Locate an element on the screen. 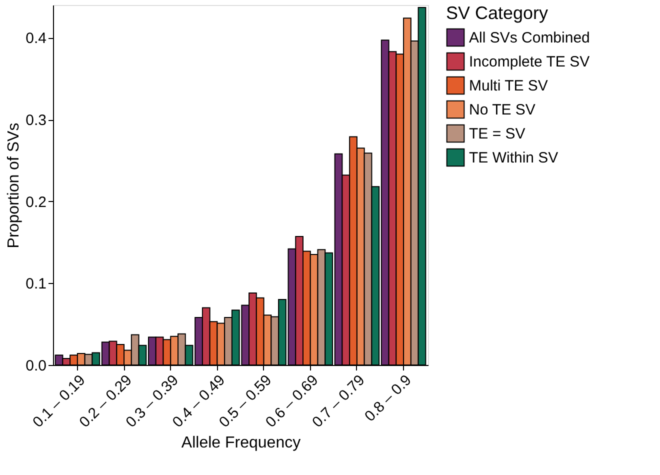  y-tick-label: 0.3 is located at coordinates (36, 121).